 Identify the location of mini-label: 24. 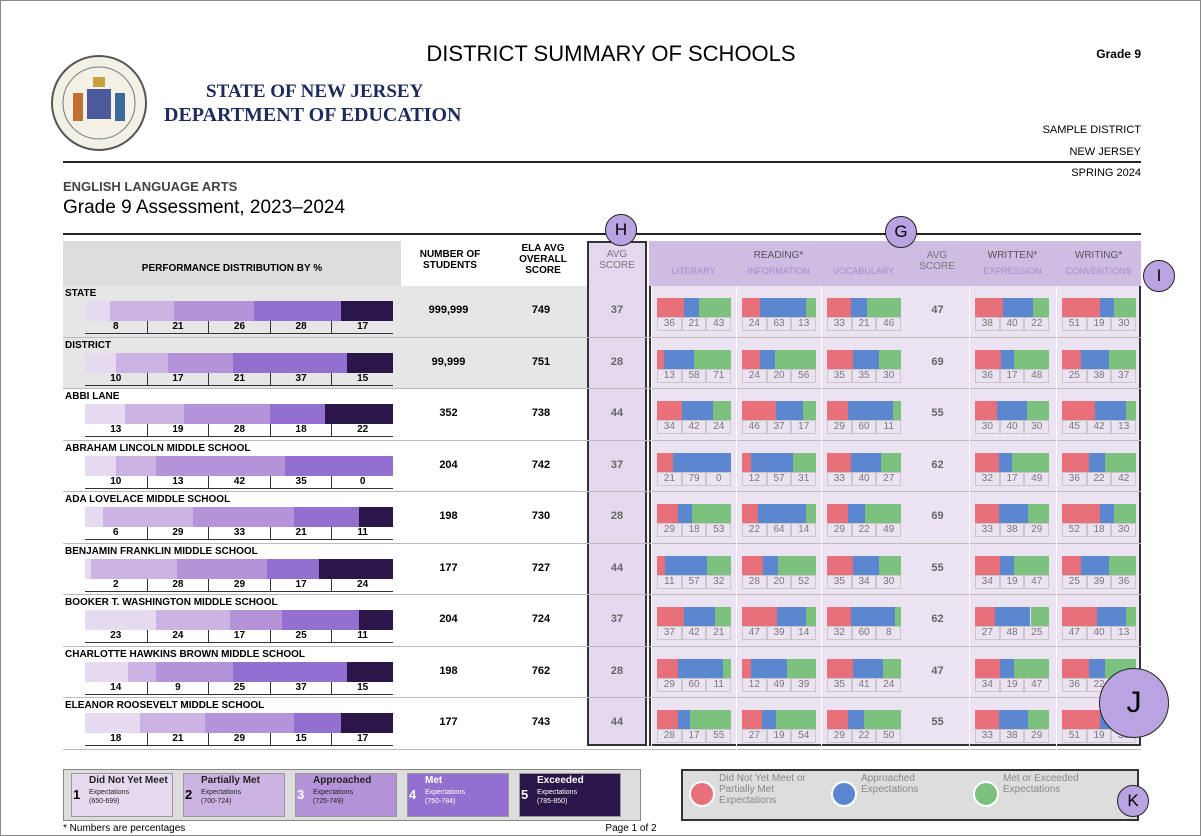
(754, 324).